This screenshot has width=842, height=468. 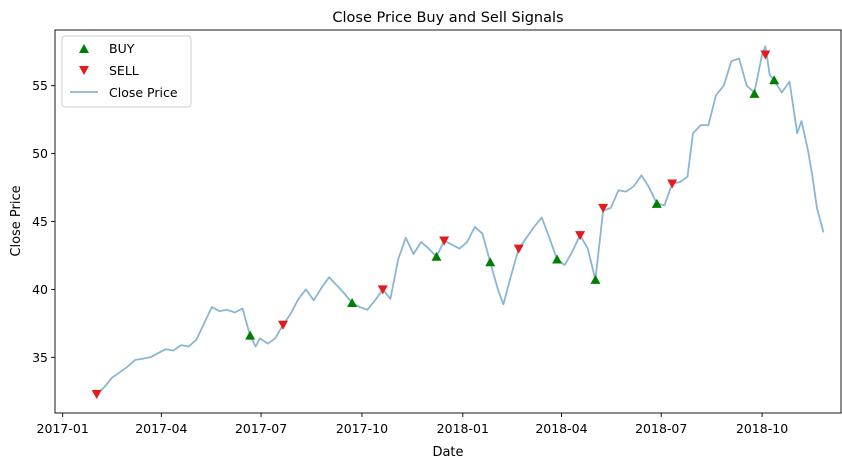 What do you see at coordinates (16, 220) in the screenshot?
I see `y-axis-label: Close Price` at bounding box center [16, 220].